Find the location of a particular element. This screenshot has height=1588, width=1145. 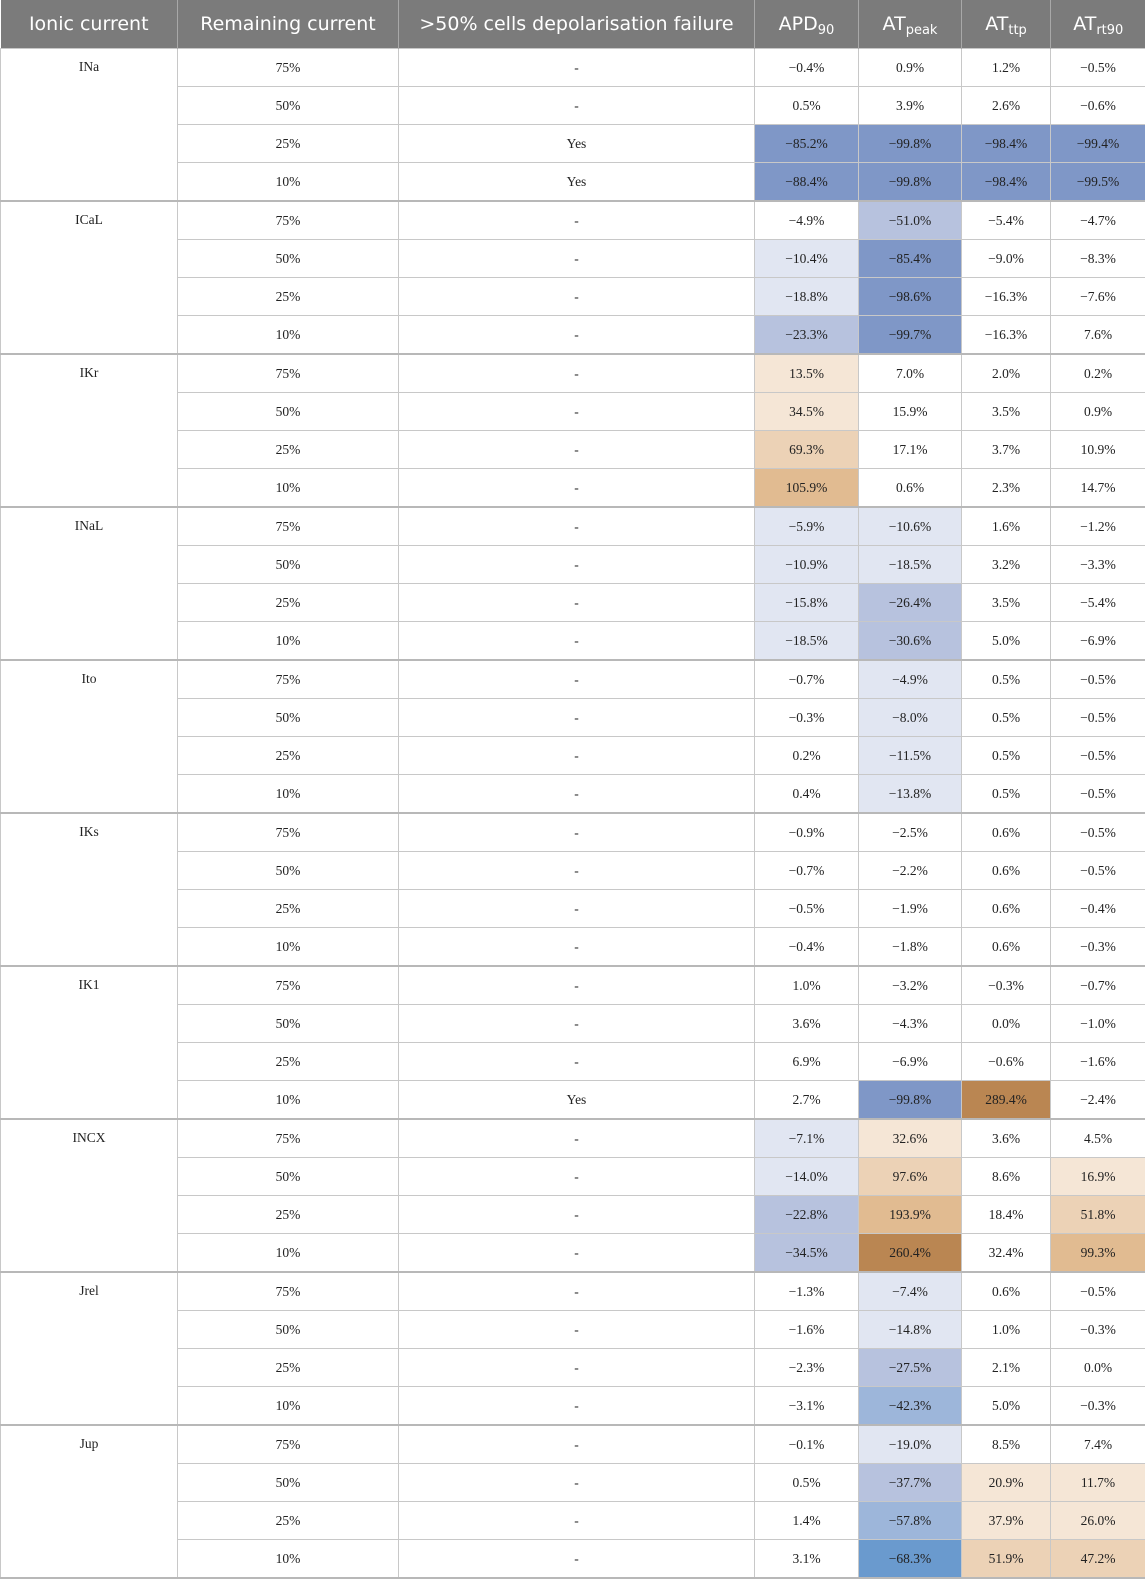

table-row: 50% - −0.7% −2.2% 0.6% −0.5% is located at coordinates (573, 870).